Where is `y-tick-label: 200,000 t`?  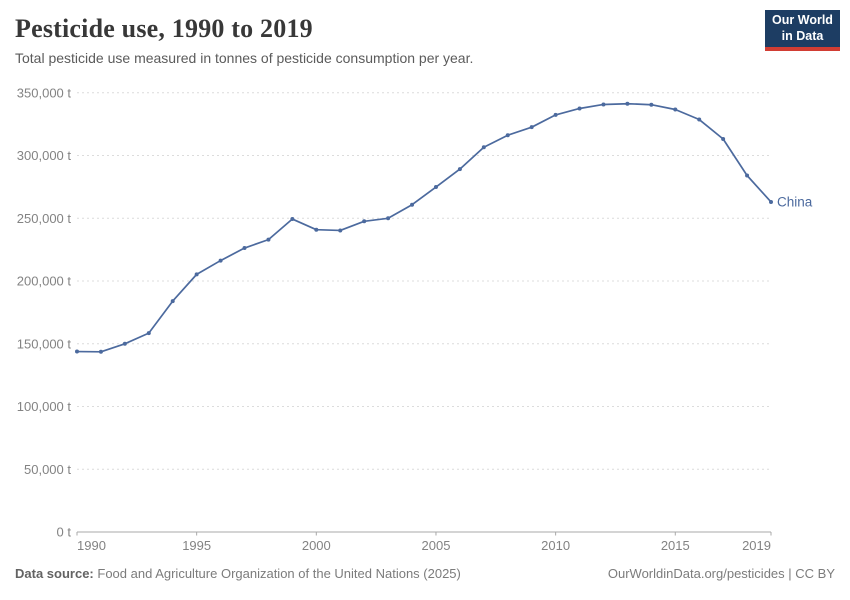 y-tick-label: 200,000 t is located at coordinates (44, 281).